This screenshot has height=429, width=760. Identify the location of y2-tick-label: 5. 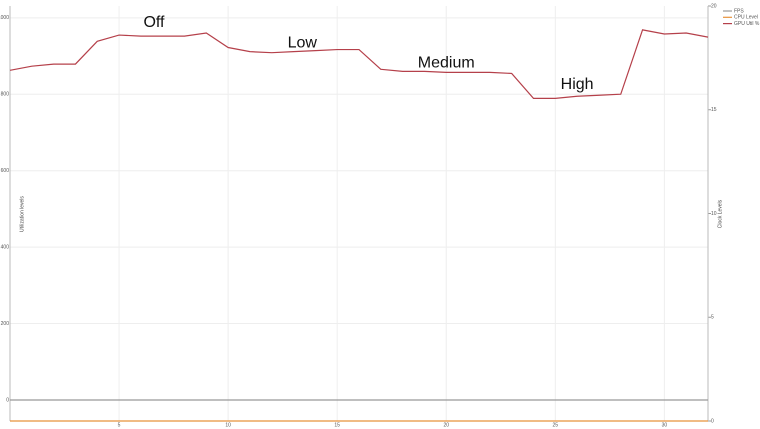
(712, 318).